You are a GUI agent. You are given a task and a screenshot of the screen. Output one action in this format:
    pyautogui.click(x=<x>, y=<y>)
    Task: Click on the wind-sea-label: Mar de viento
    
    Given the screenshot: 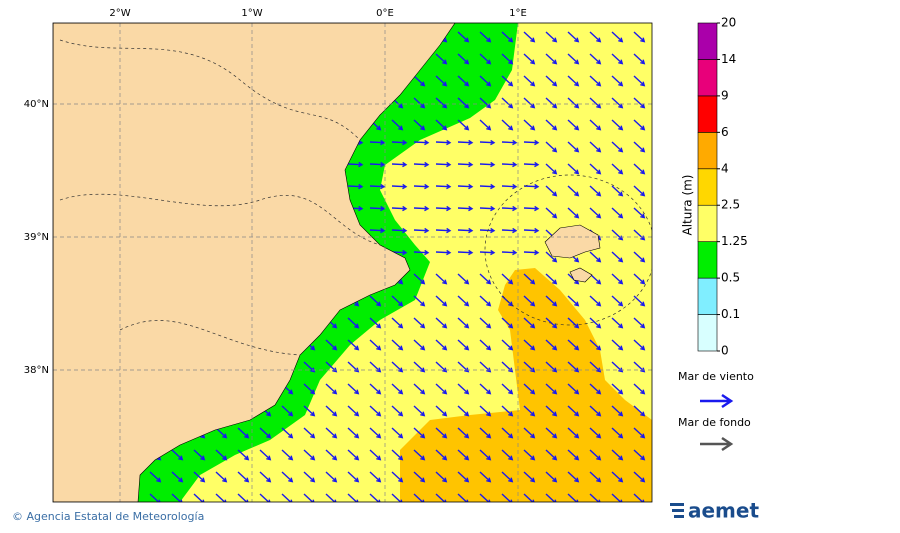 What is the action you would take?
    pyautogui.click(x=716, y=376)
    